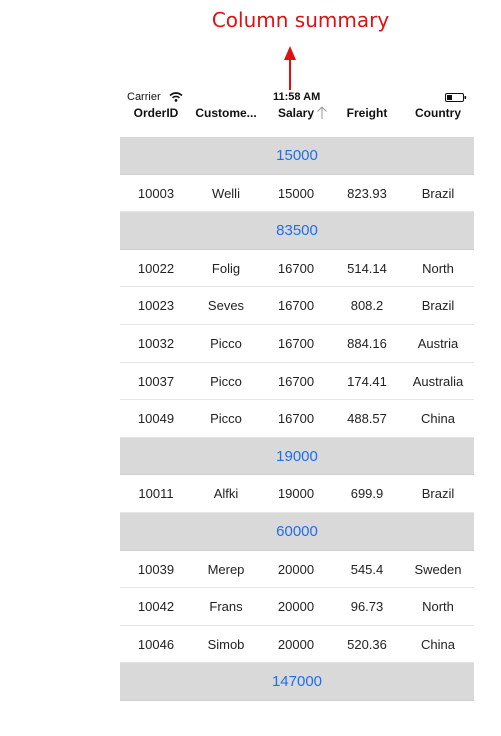  What do you see at coordinates (367, 343) in the screenshot?
I see `cell-freight: 884.16` at bounding box center [367, 343].